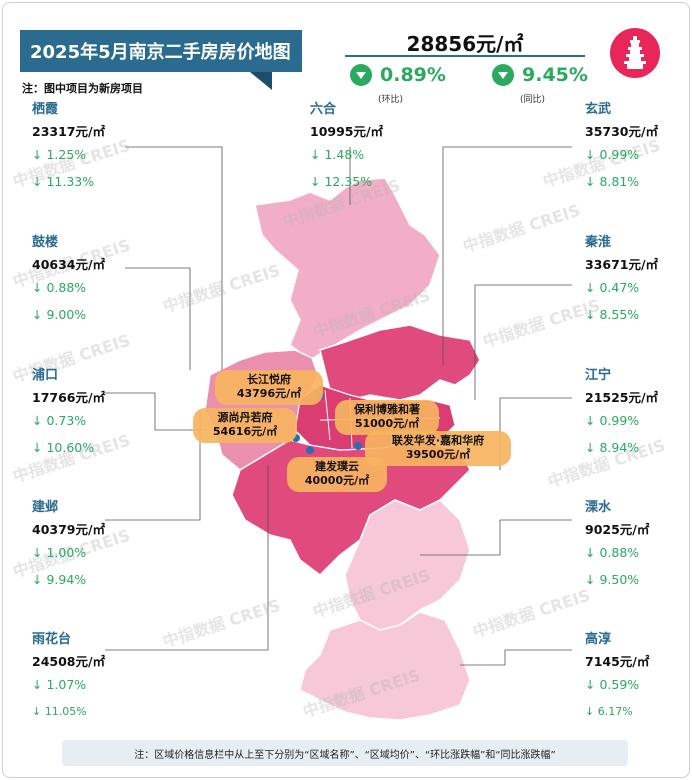  I want to click on district-price: 40379元/㎡, so click(69, 529).